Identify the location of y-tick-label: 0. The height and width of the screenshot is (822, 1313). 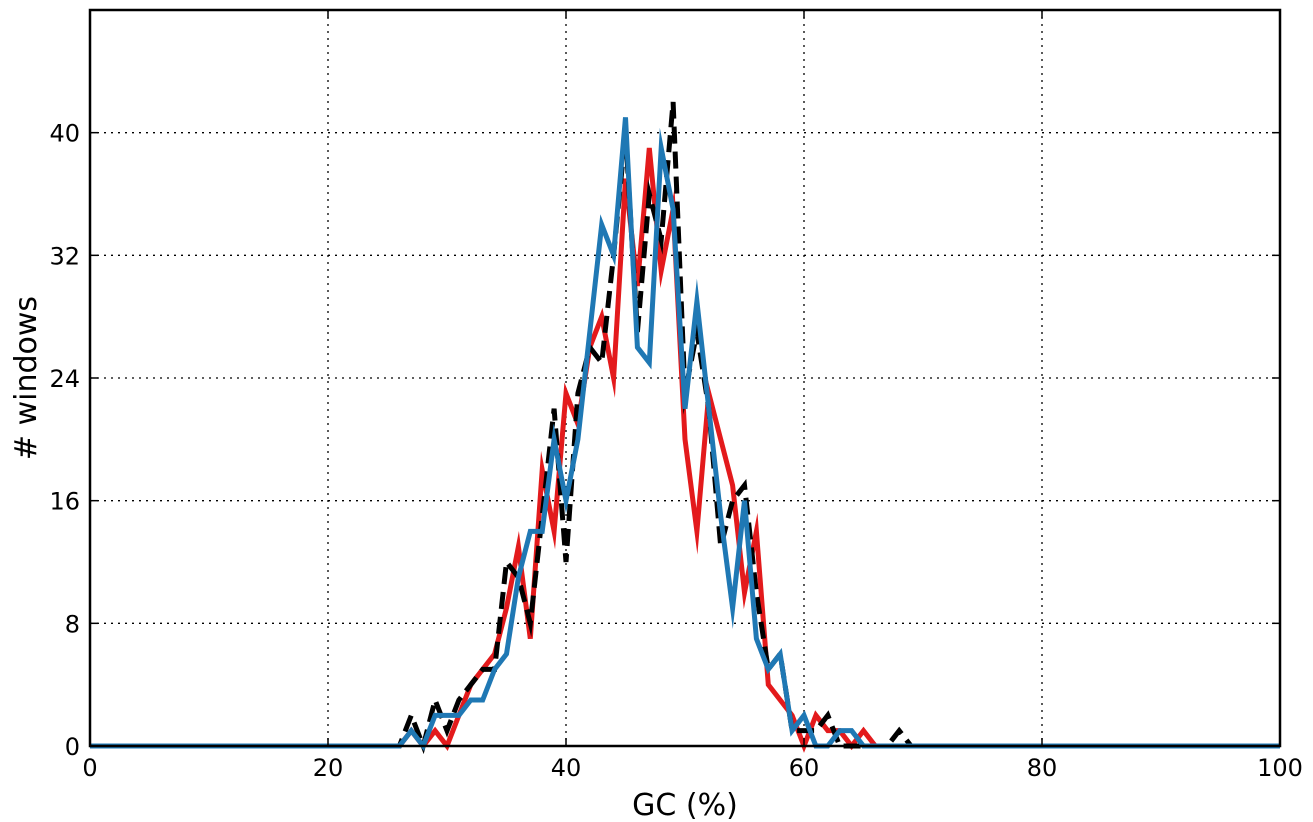
(72, 747).